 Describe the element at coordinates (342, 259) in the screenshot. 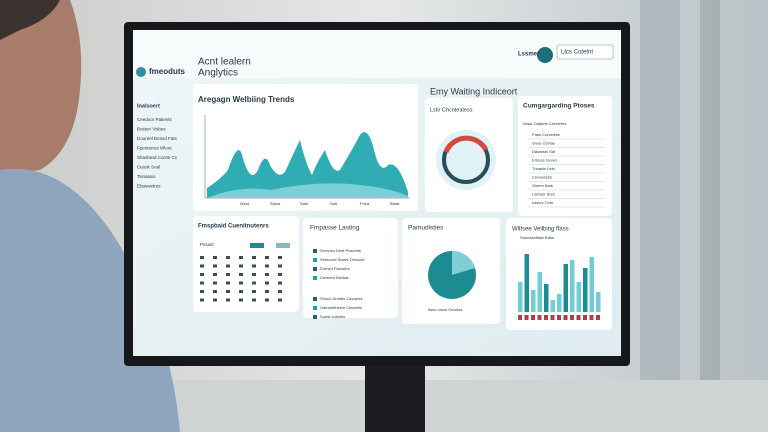

I see `list-item: Setecucti Stalvs Omicutd` at that location.